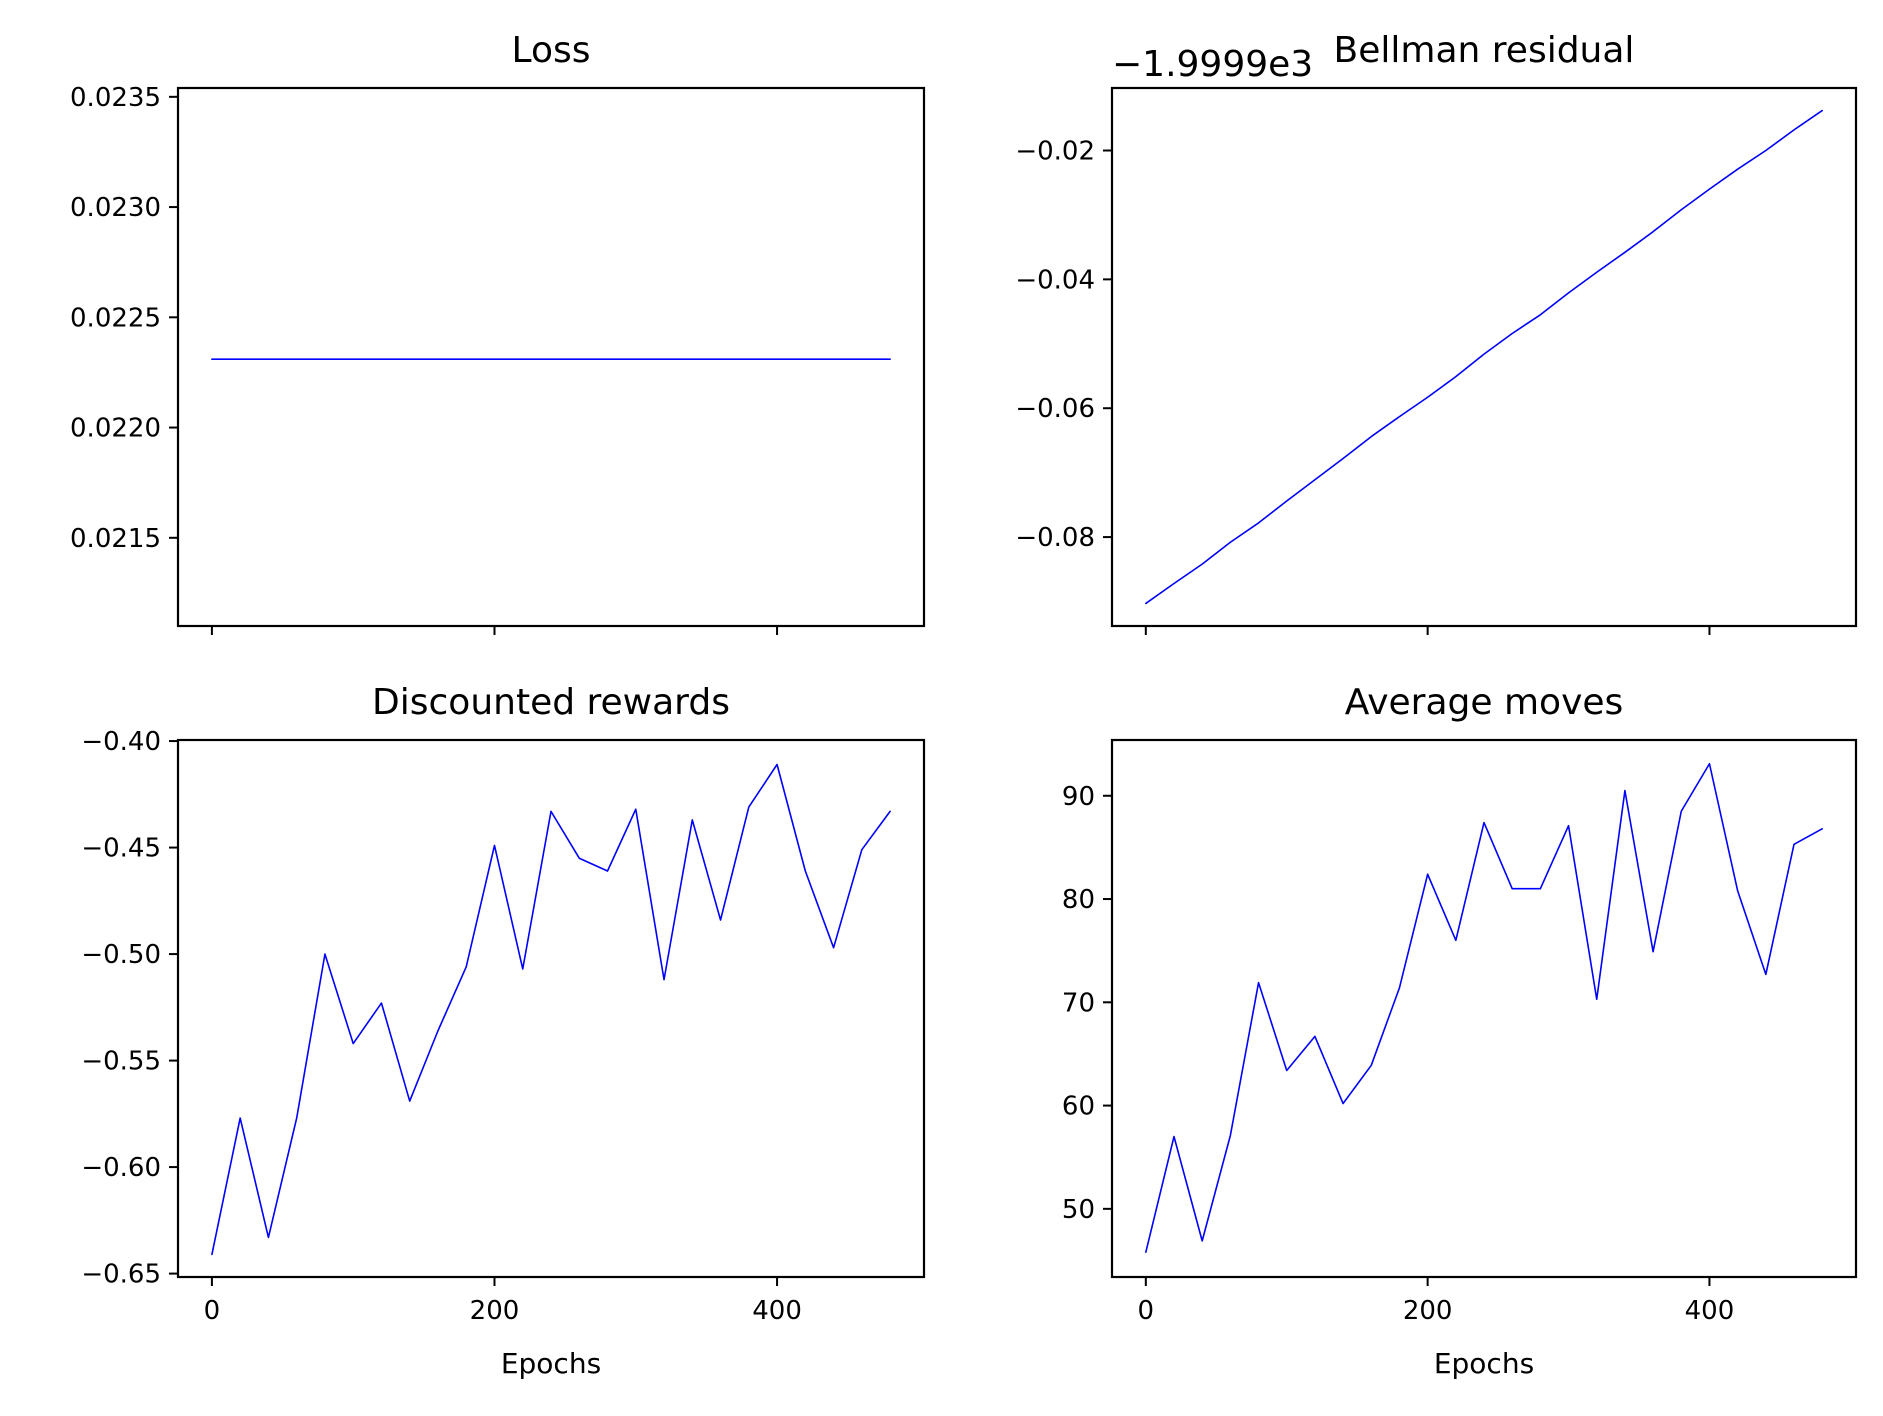  I want to click on average-moves-title: Average moves, so click(1484, 702).